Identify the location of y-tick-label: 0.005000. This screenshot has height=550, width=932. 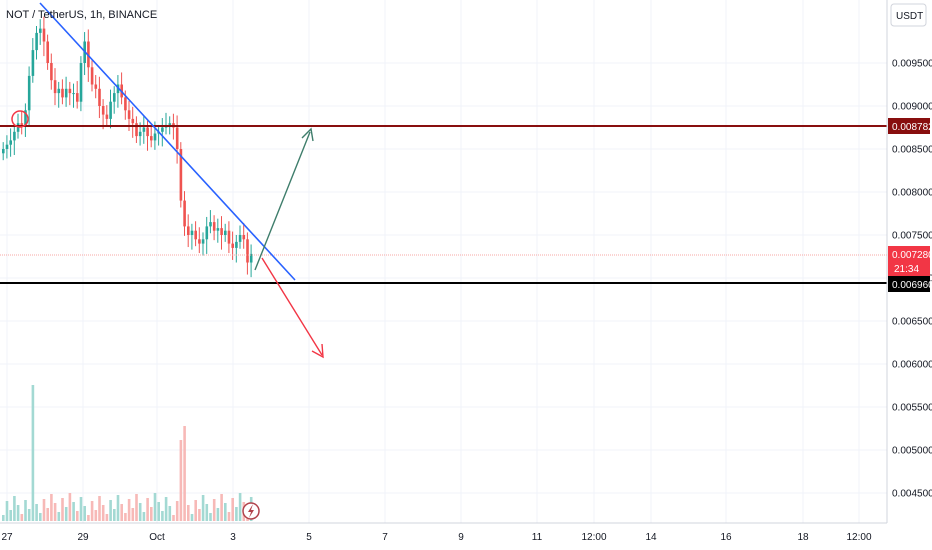
(912, 451).